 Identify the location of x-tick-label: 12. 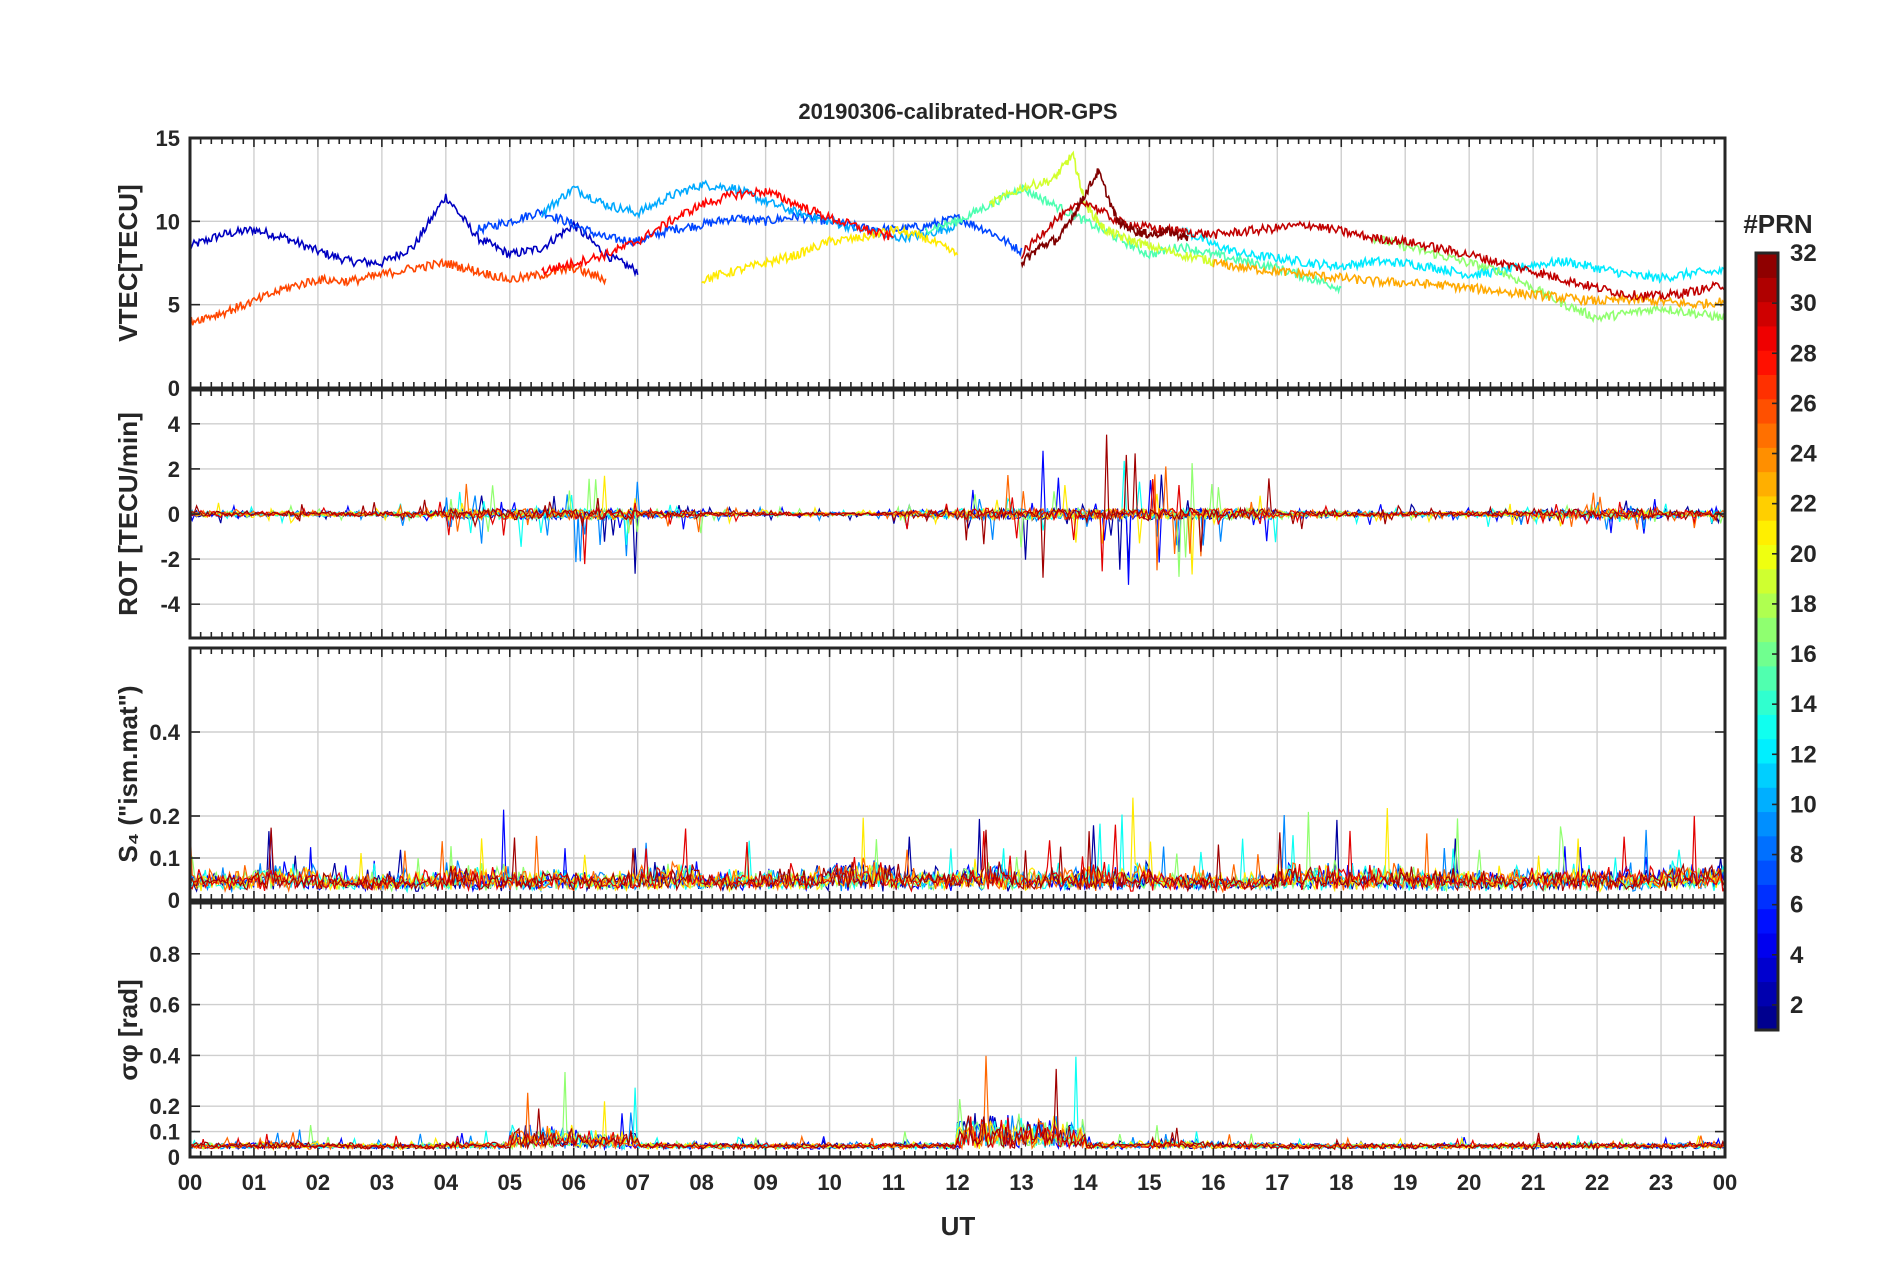
(957, 1182).